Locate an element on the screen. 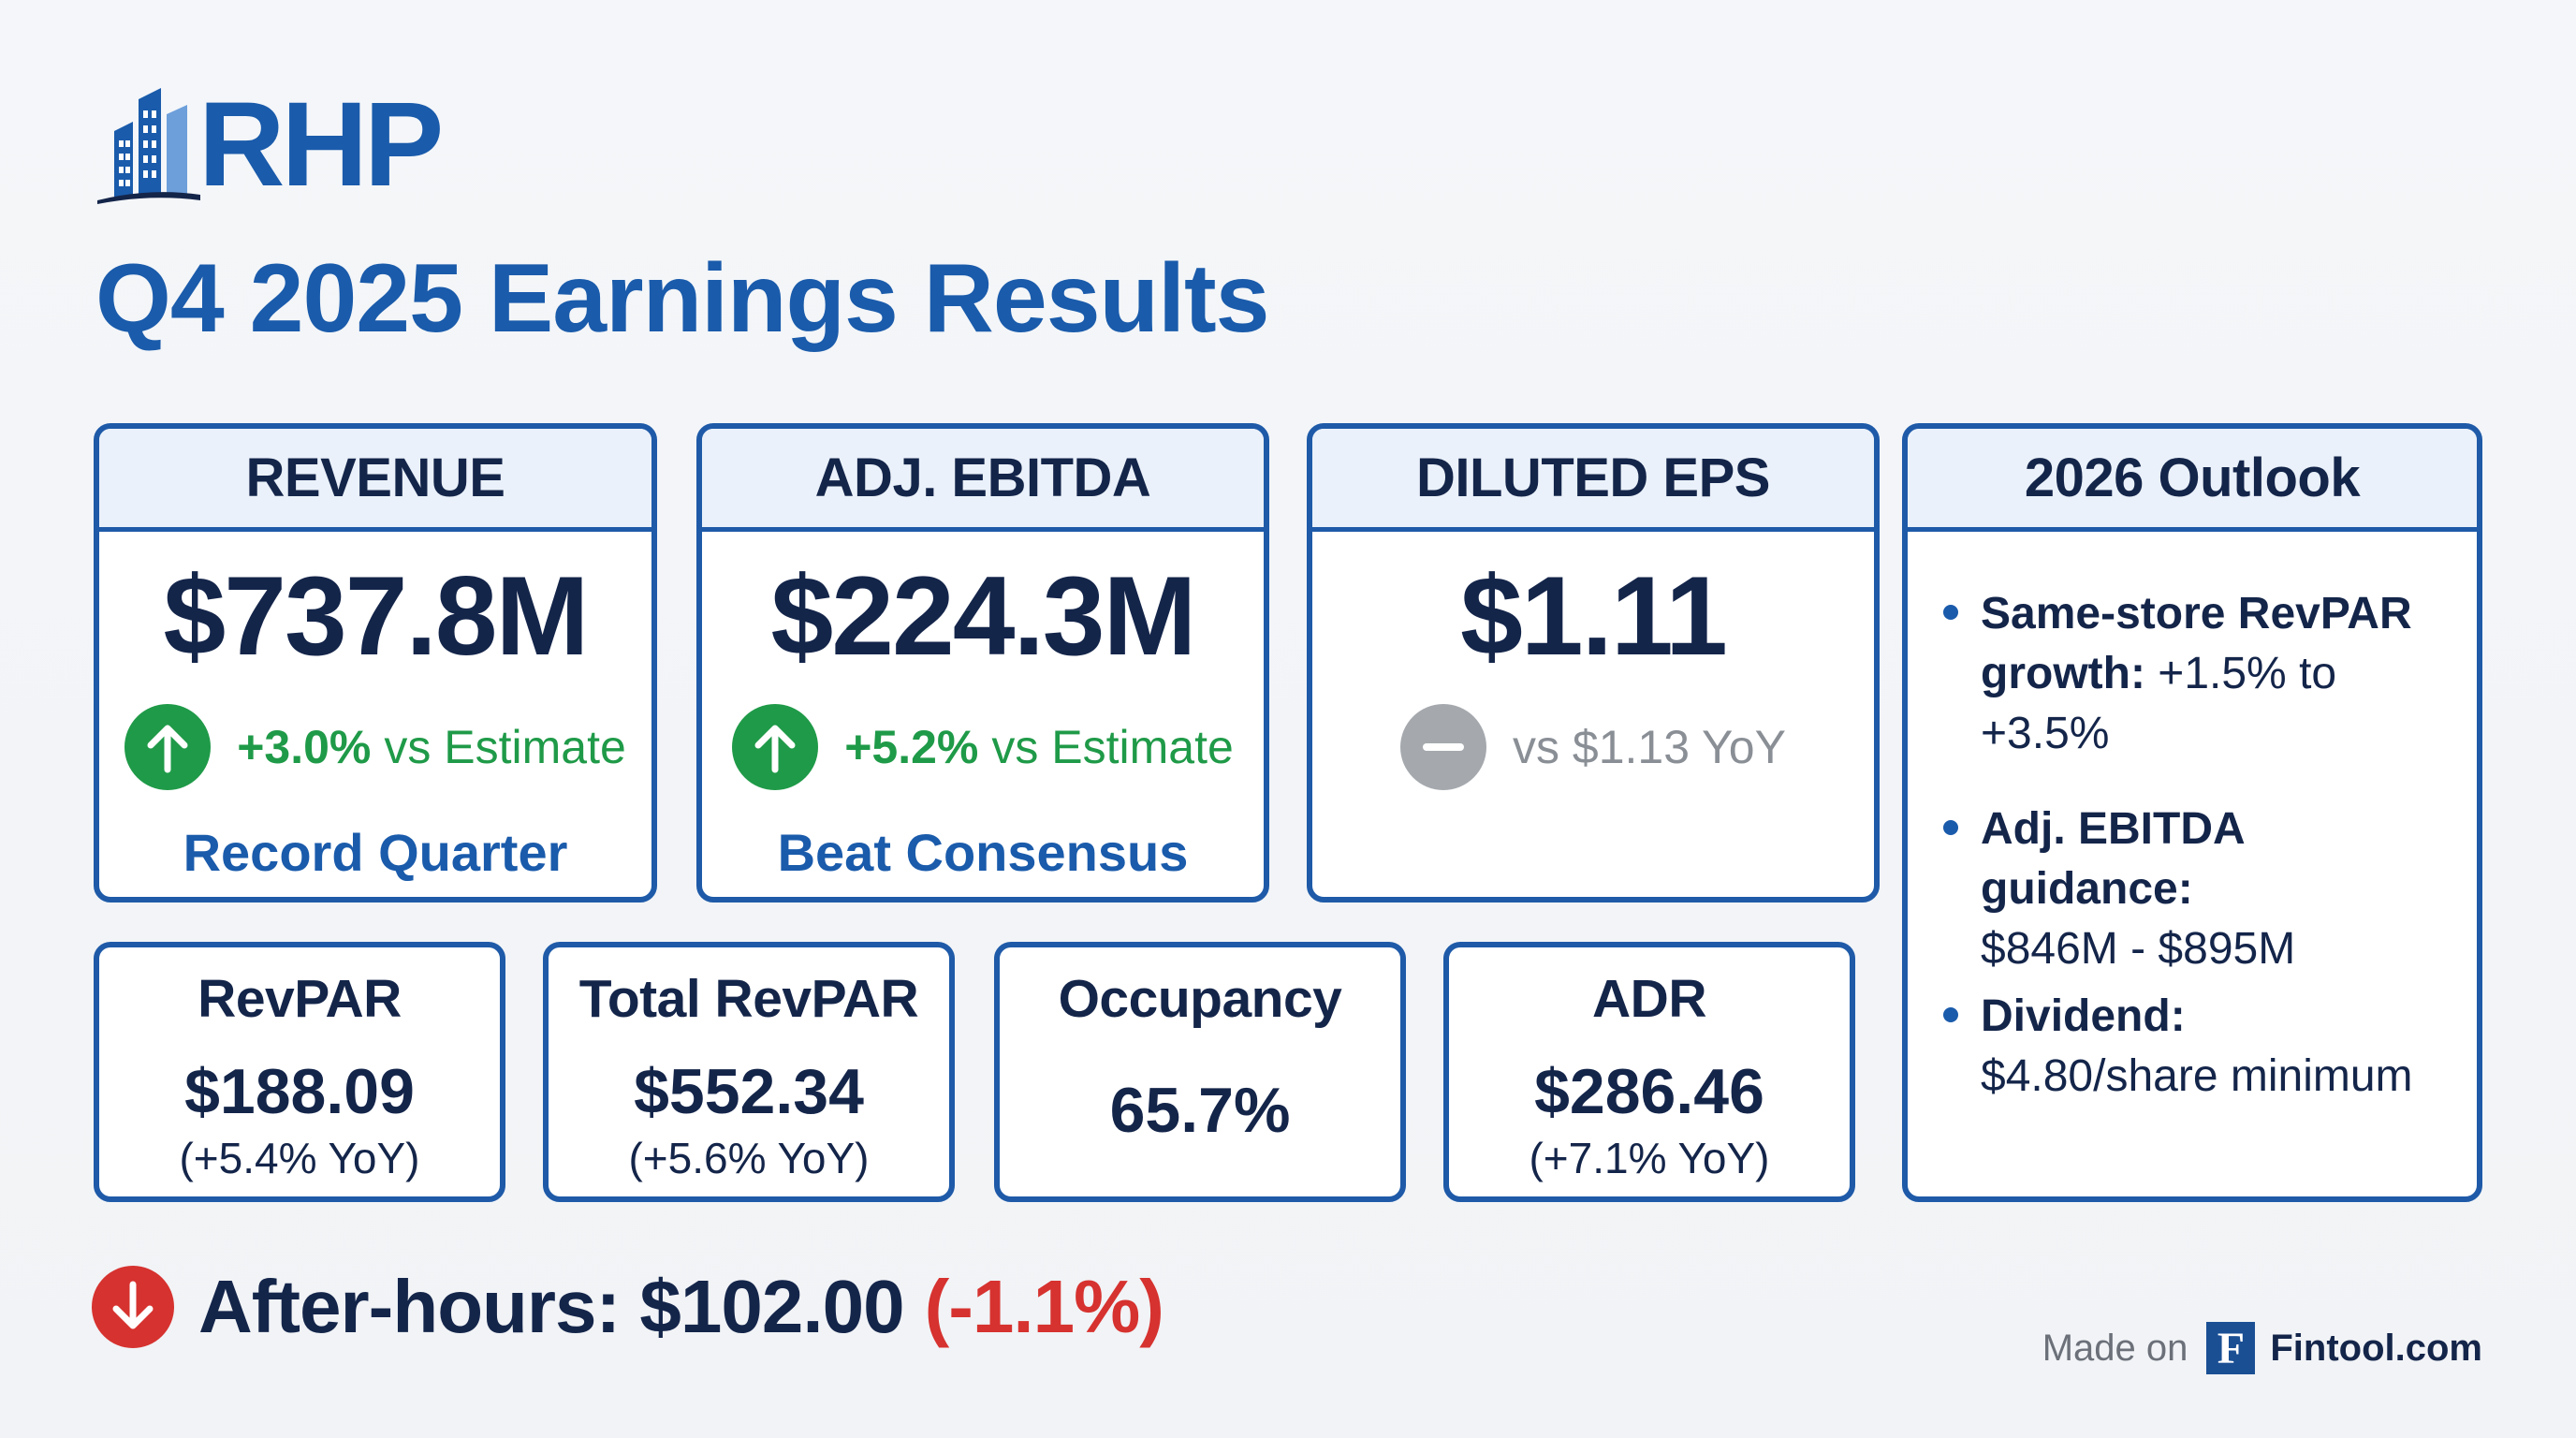 Image resolution: width=2576 pixels, height=1438 pixels. outlook-item: Adj. EBITDA guidance: $846M - $895M is located at coordinates (2203, 889).